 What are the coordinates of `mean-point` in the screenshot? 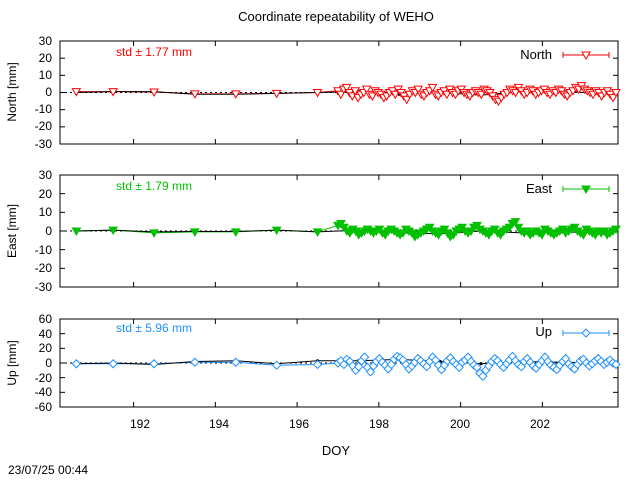 It's located at (481, 364).